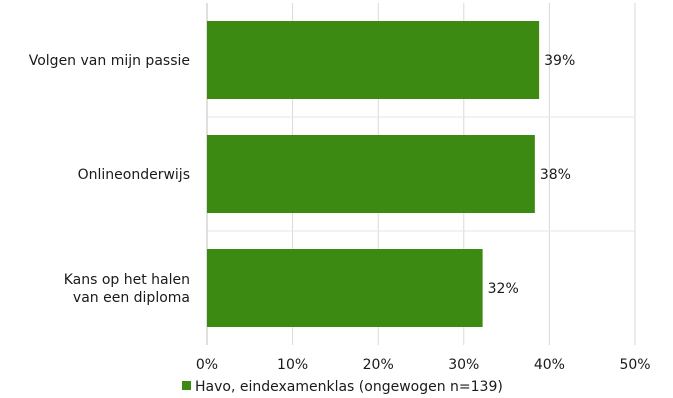 This screenshot has width=673, height=398. Describe the element at coordinates (378, 365) in the screenshot. I see `x-tick-label-20: 20%` at that location.